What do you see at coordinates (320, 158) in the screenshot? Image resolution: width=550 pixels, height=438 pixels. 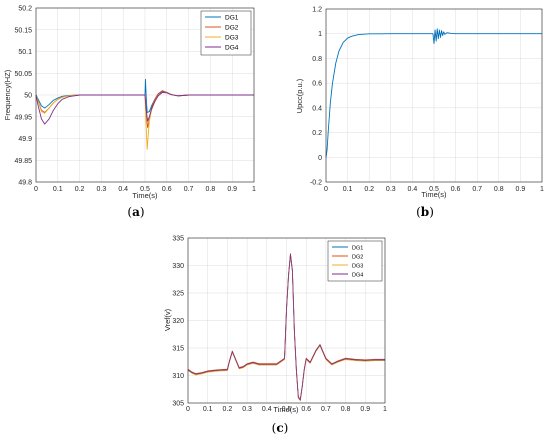 I see `y-tick-label: 0` at bounding box center [320, 158].